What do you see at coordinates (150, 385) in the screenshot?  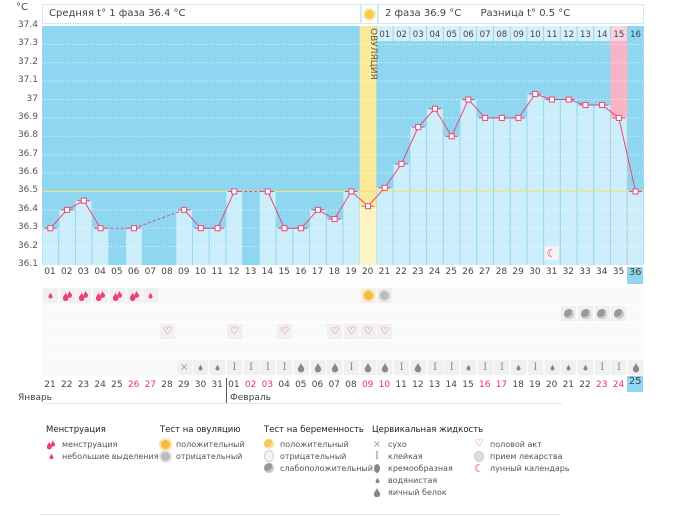 I see `calendar-date: 27` at bounding box center [150, 385].